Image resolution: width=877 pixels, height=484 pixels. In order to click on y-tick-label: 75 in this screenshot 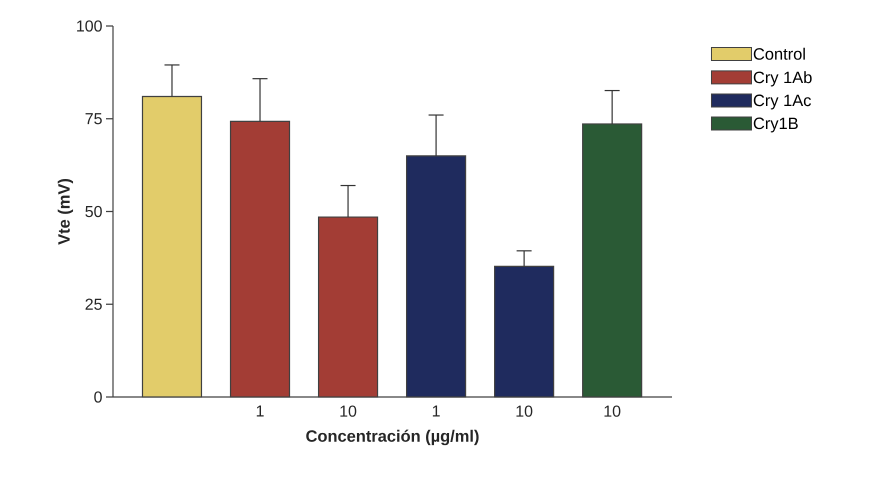, I will do `click(94, 118)`.